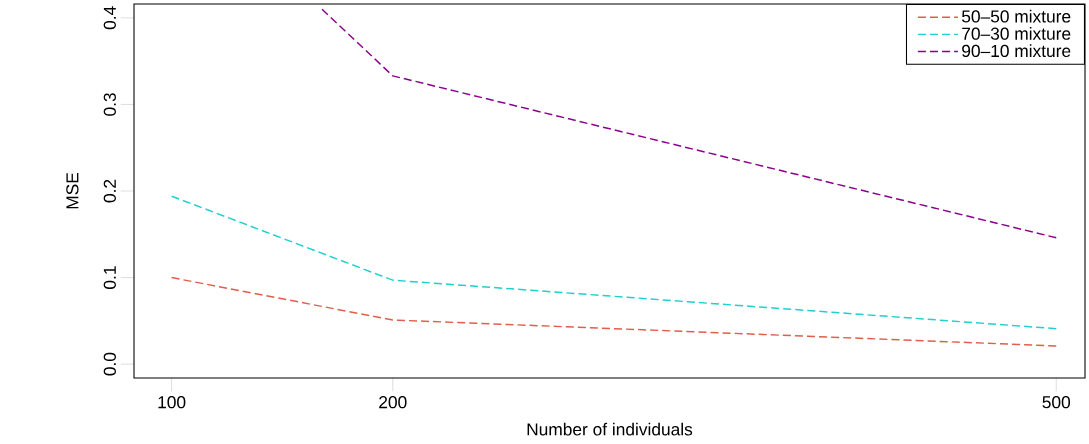 The height and width of the screenshot is (444, 1089). Describe the element at coordinates (109, 18) in the screenshot. I see `y-tick-label: 0.4` at that location.